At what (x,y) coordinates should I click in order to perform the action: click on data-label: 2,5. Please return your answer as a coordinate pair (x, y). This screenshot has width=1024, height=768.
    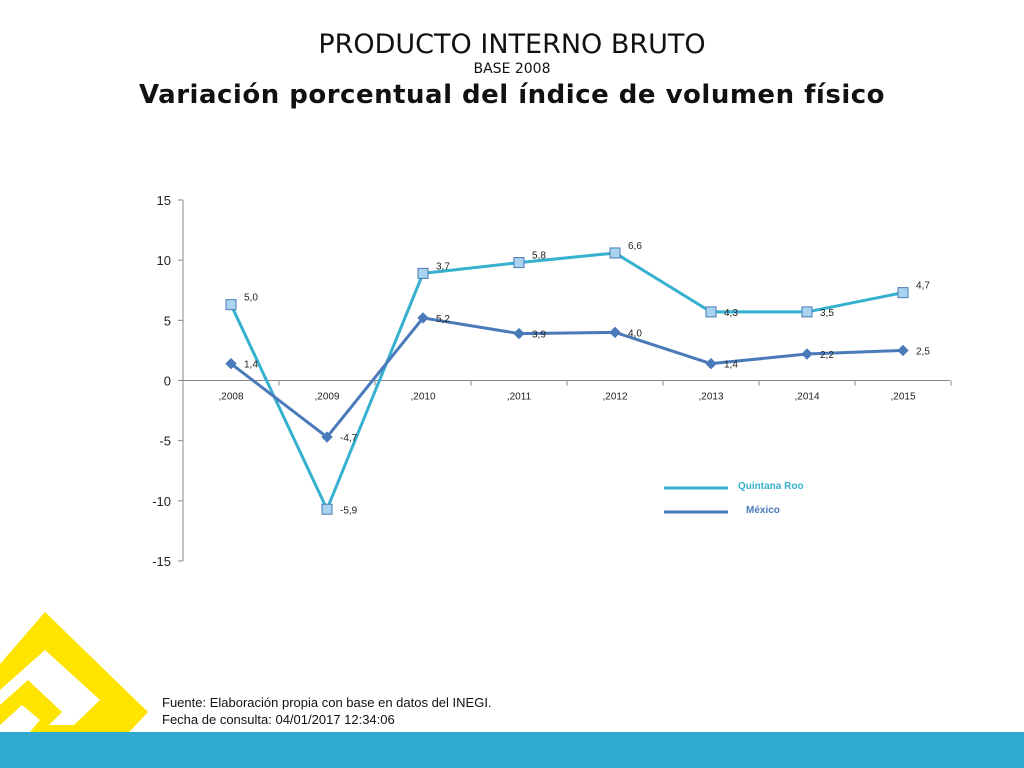
    Looking at the image, I should click on (923, 351).